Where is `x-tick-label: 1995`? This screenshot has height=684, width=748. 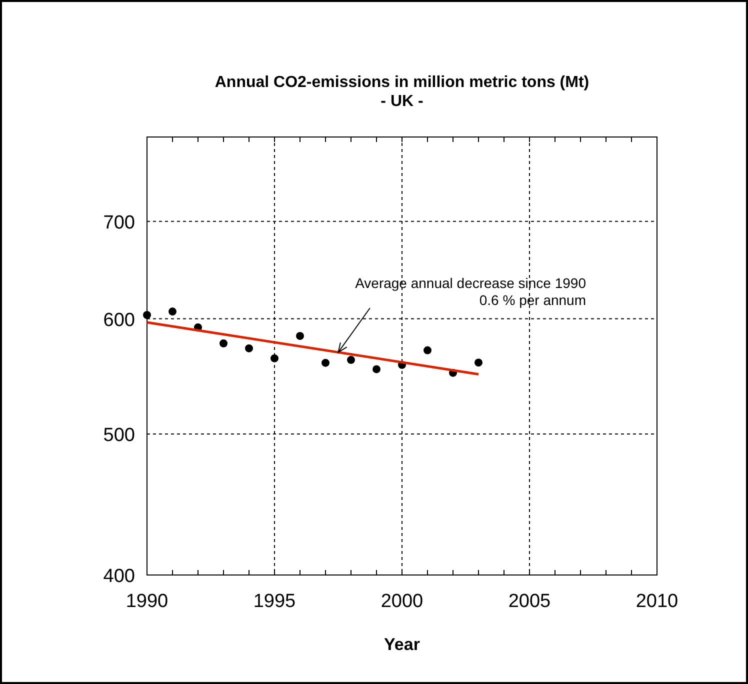
x-tick-label: 1995 is located at coordinates (274, 601).